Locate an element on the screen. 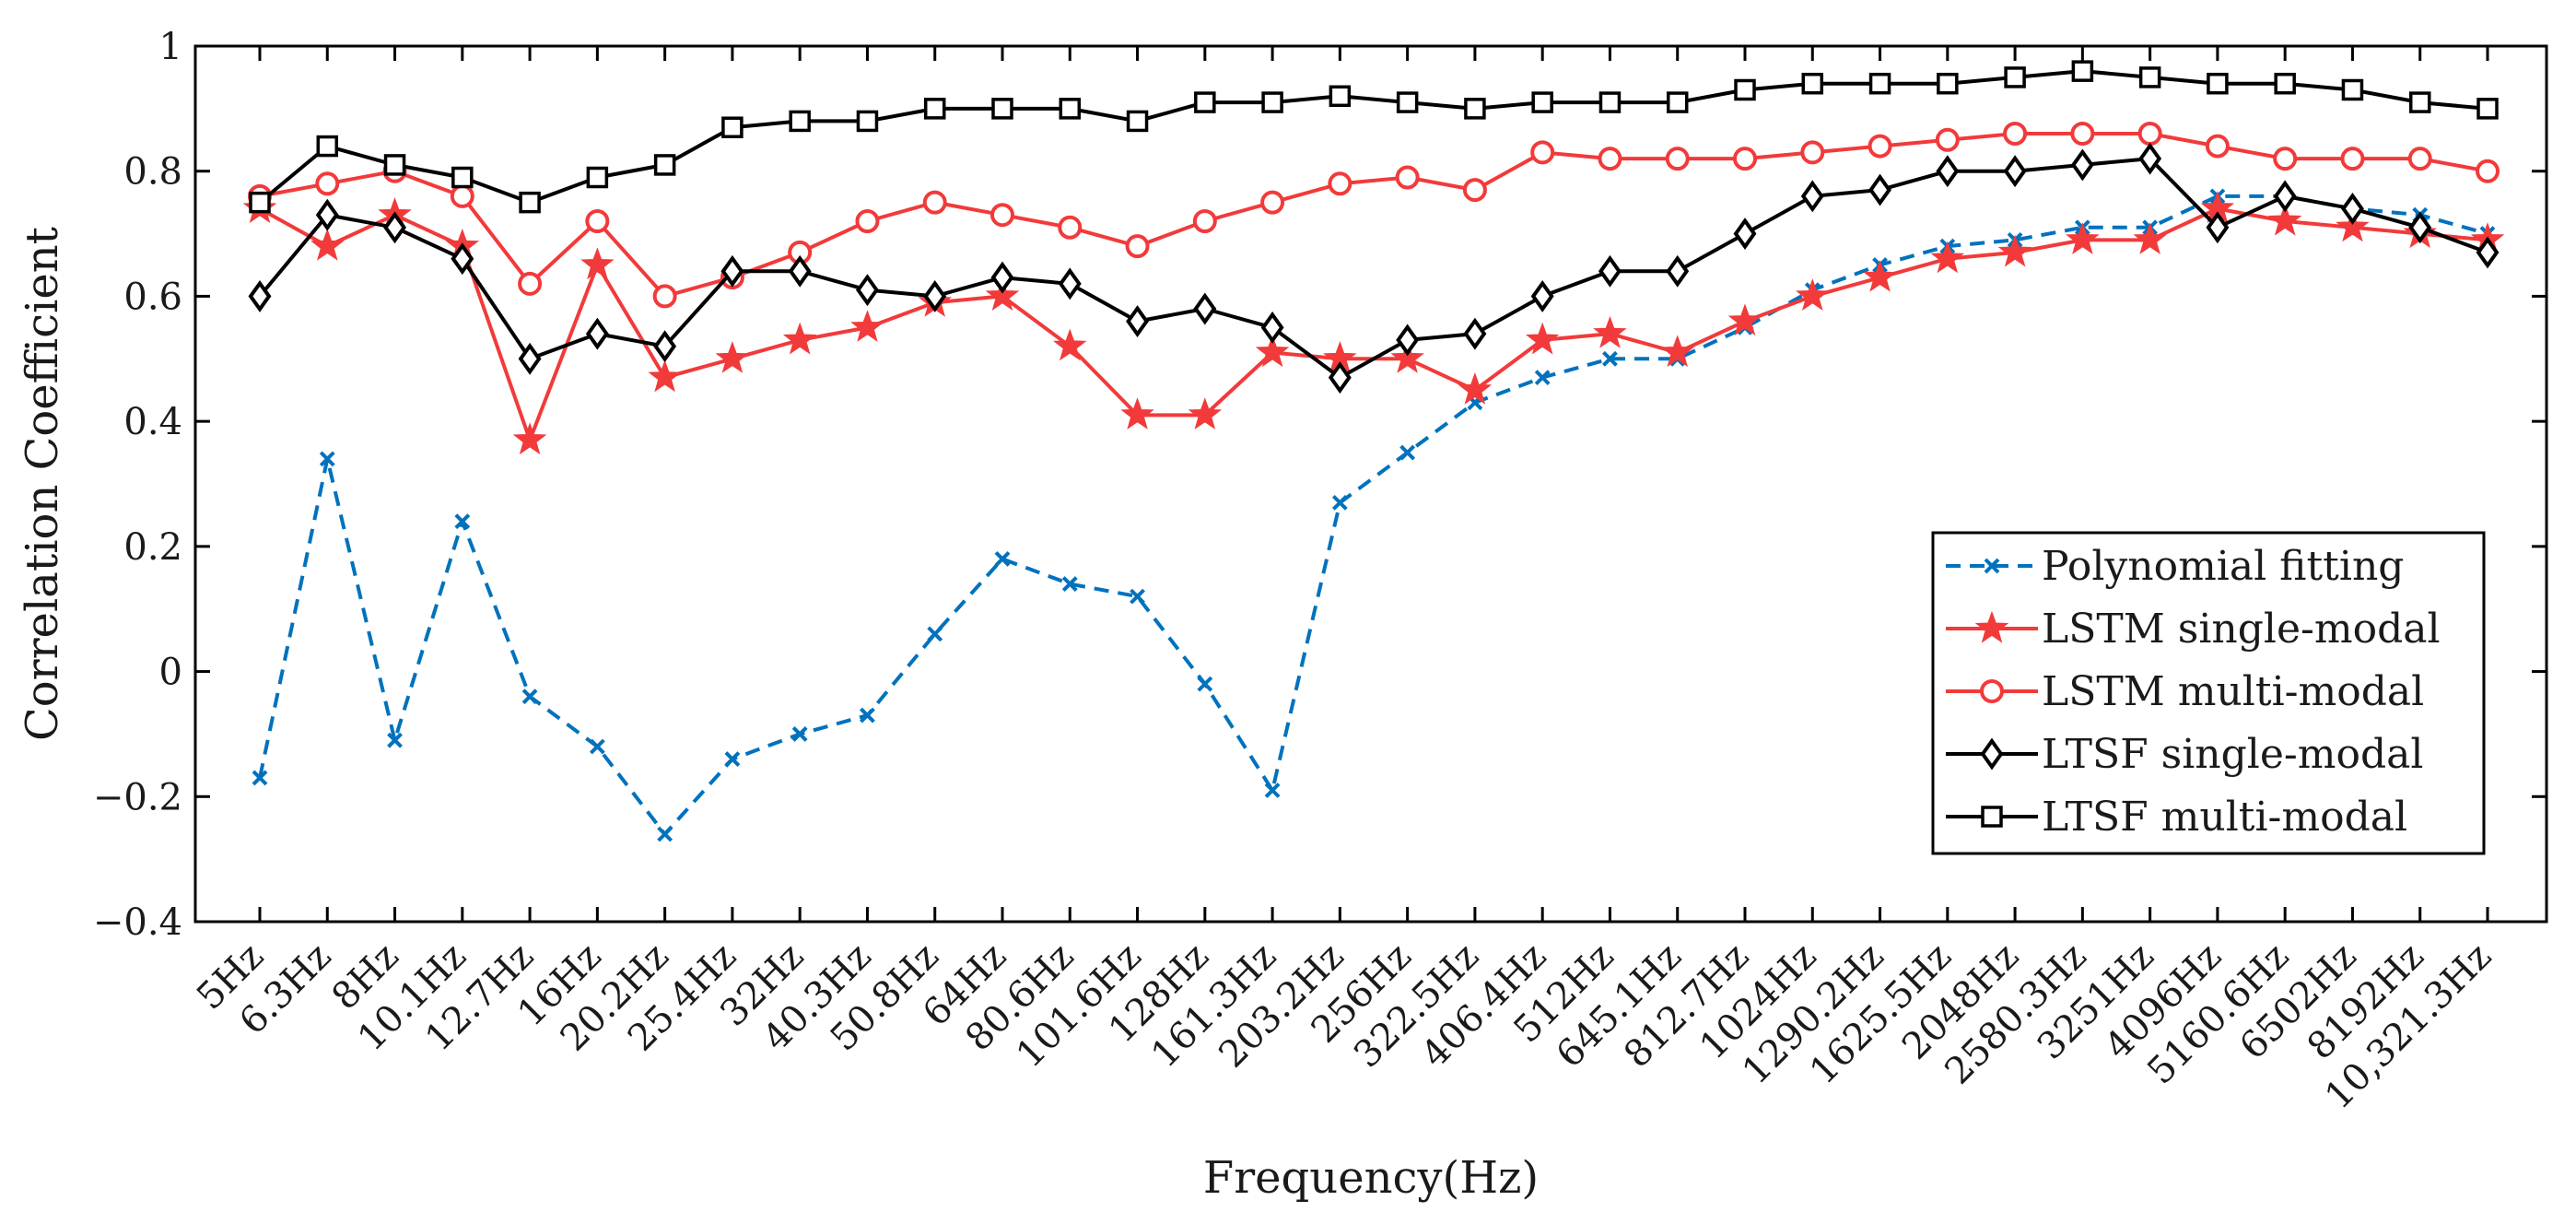  y-tick-label: 0.8 is located at coordinates (152, 172).